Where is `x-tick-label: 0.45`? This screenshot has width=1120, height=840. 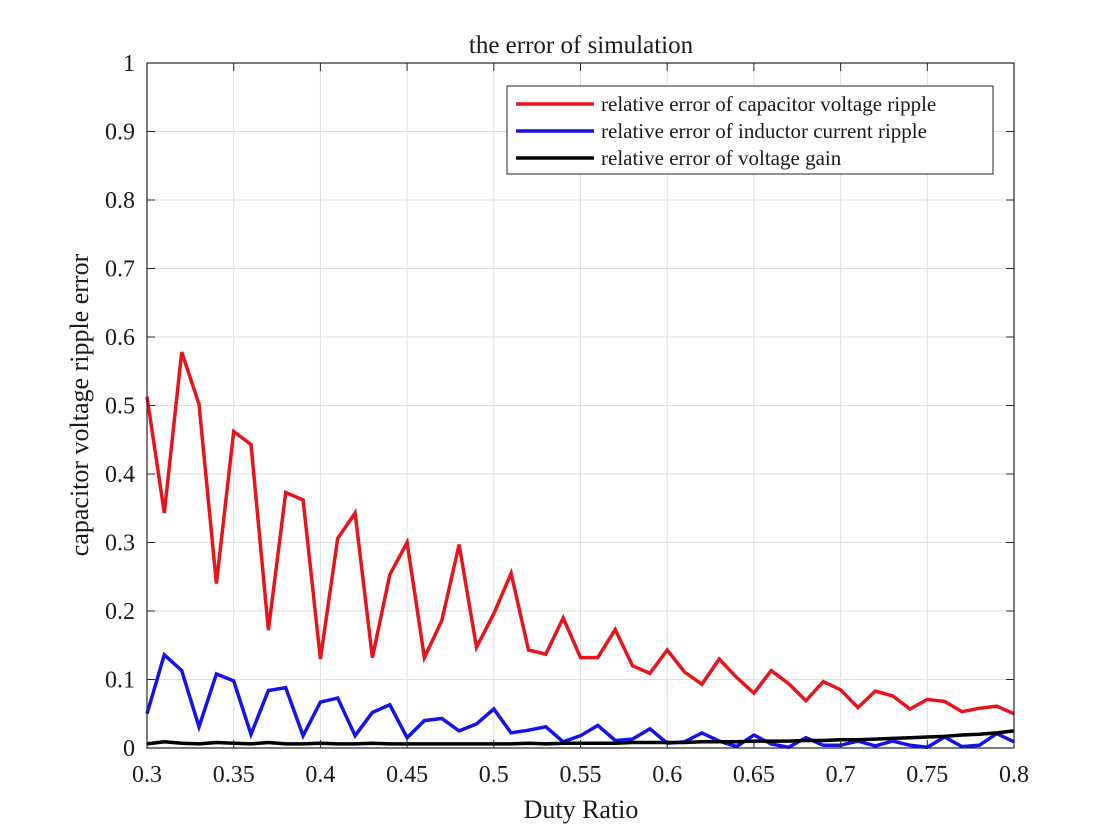 x-tick-label: 0.45 is located at coordinates (407, 775).